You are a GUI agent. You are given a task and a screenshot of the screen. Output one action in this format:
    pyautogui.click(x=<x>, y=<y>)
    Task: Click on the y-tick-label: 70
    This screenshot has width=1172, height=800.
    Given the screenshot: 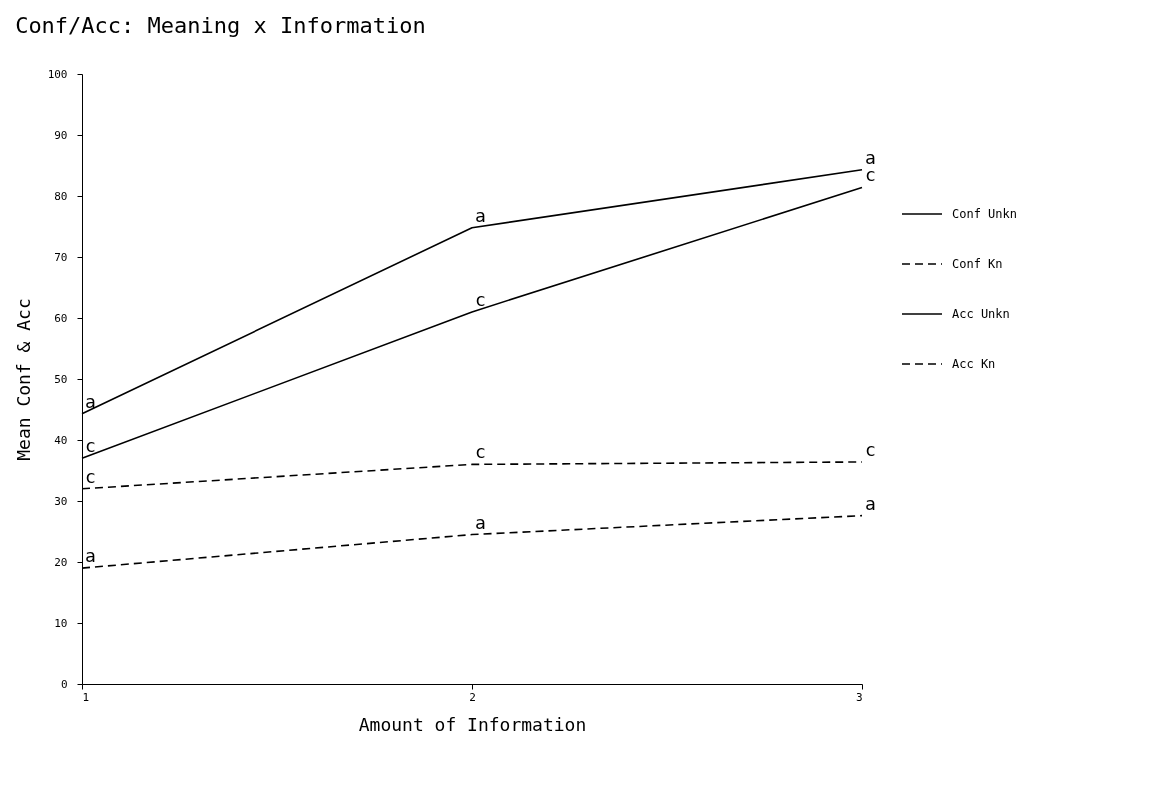 What is the action you would take?
    pyautogui.click(x=61, y=257)
    